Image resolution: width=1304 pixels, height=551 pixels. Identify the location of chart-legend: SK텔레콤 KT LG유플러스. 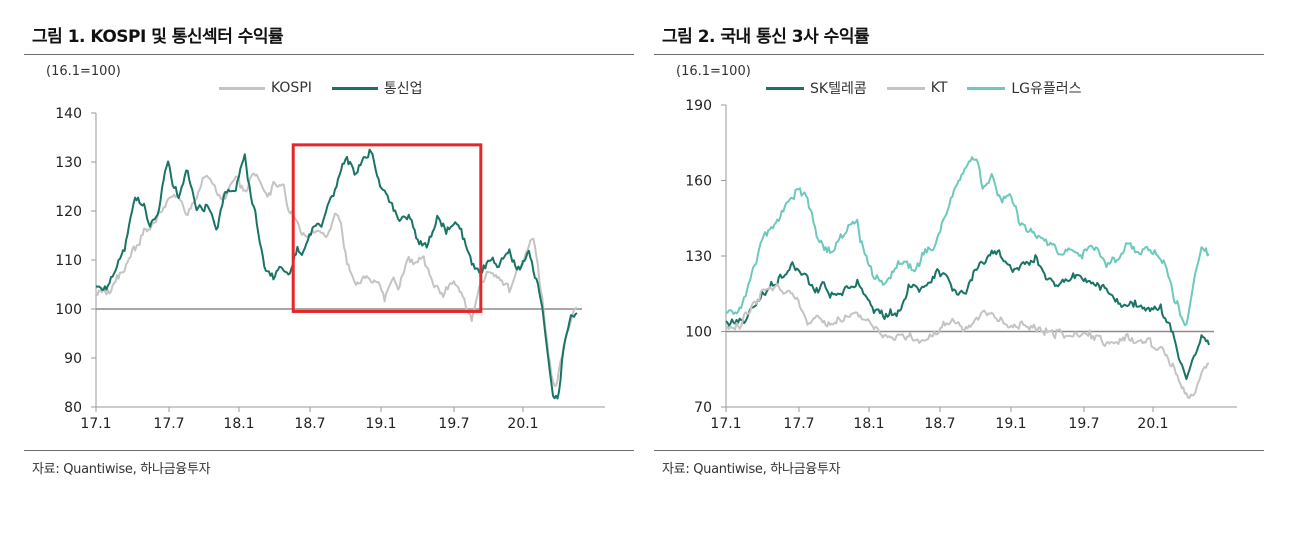
(934, 88).